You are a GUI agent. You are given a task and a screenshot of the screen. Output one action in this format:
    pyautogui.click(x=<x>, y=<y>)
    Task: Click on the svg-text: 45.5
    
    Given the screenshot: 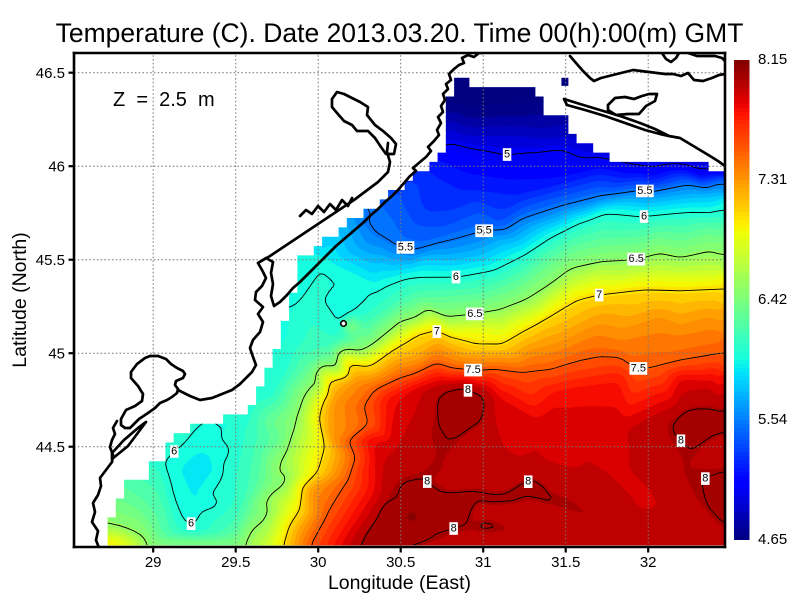 What is the action you would take?
    pyautogui.click(x=50, y=260)
    